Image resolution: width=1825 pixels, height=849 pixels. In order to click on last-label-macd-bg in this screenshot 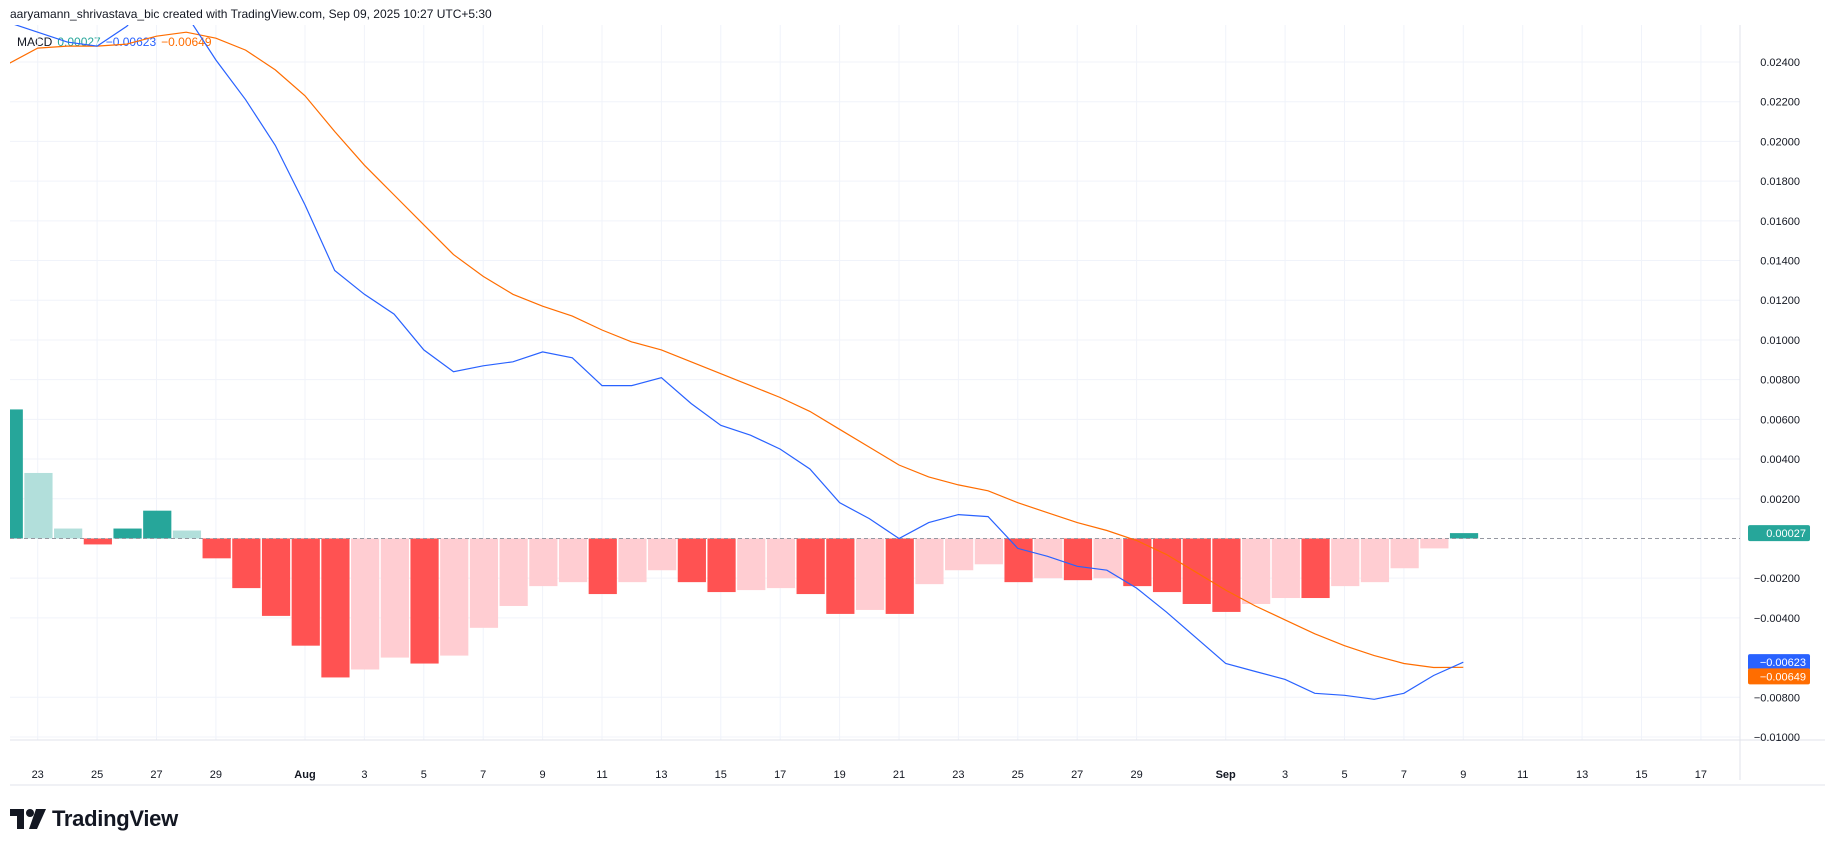, I will do `click(1779, 662)`.